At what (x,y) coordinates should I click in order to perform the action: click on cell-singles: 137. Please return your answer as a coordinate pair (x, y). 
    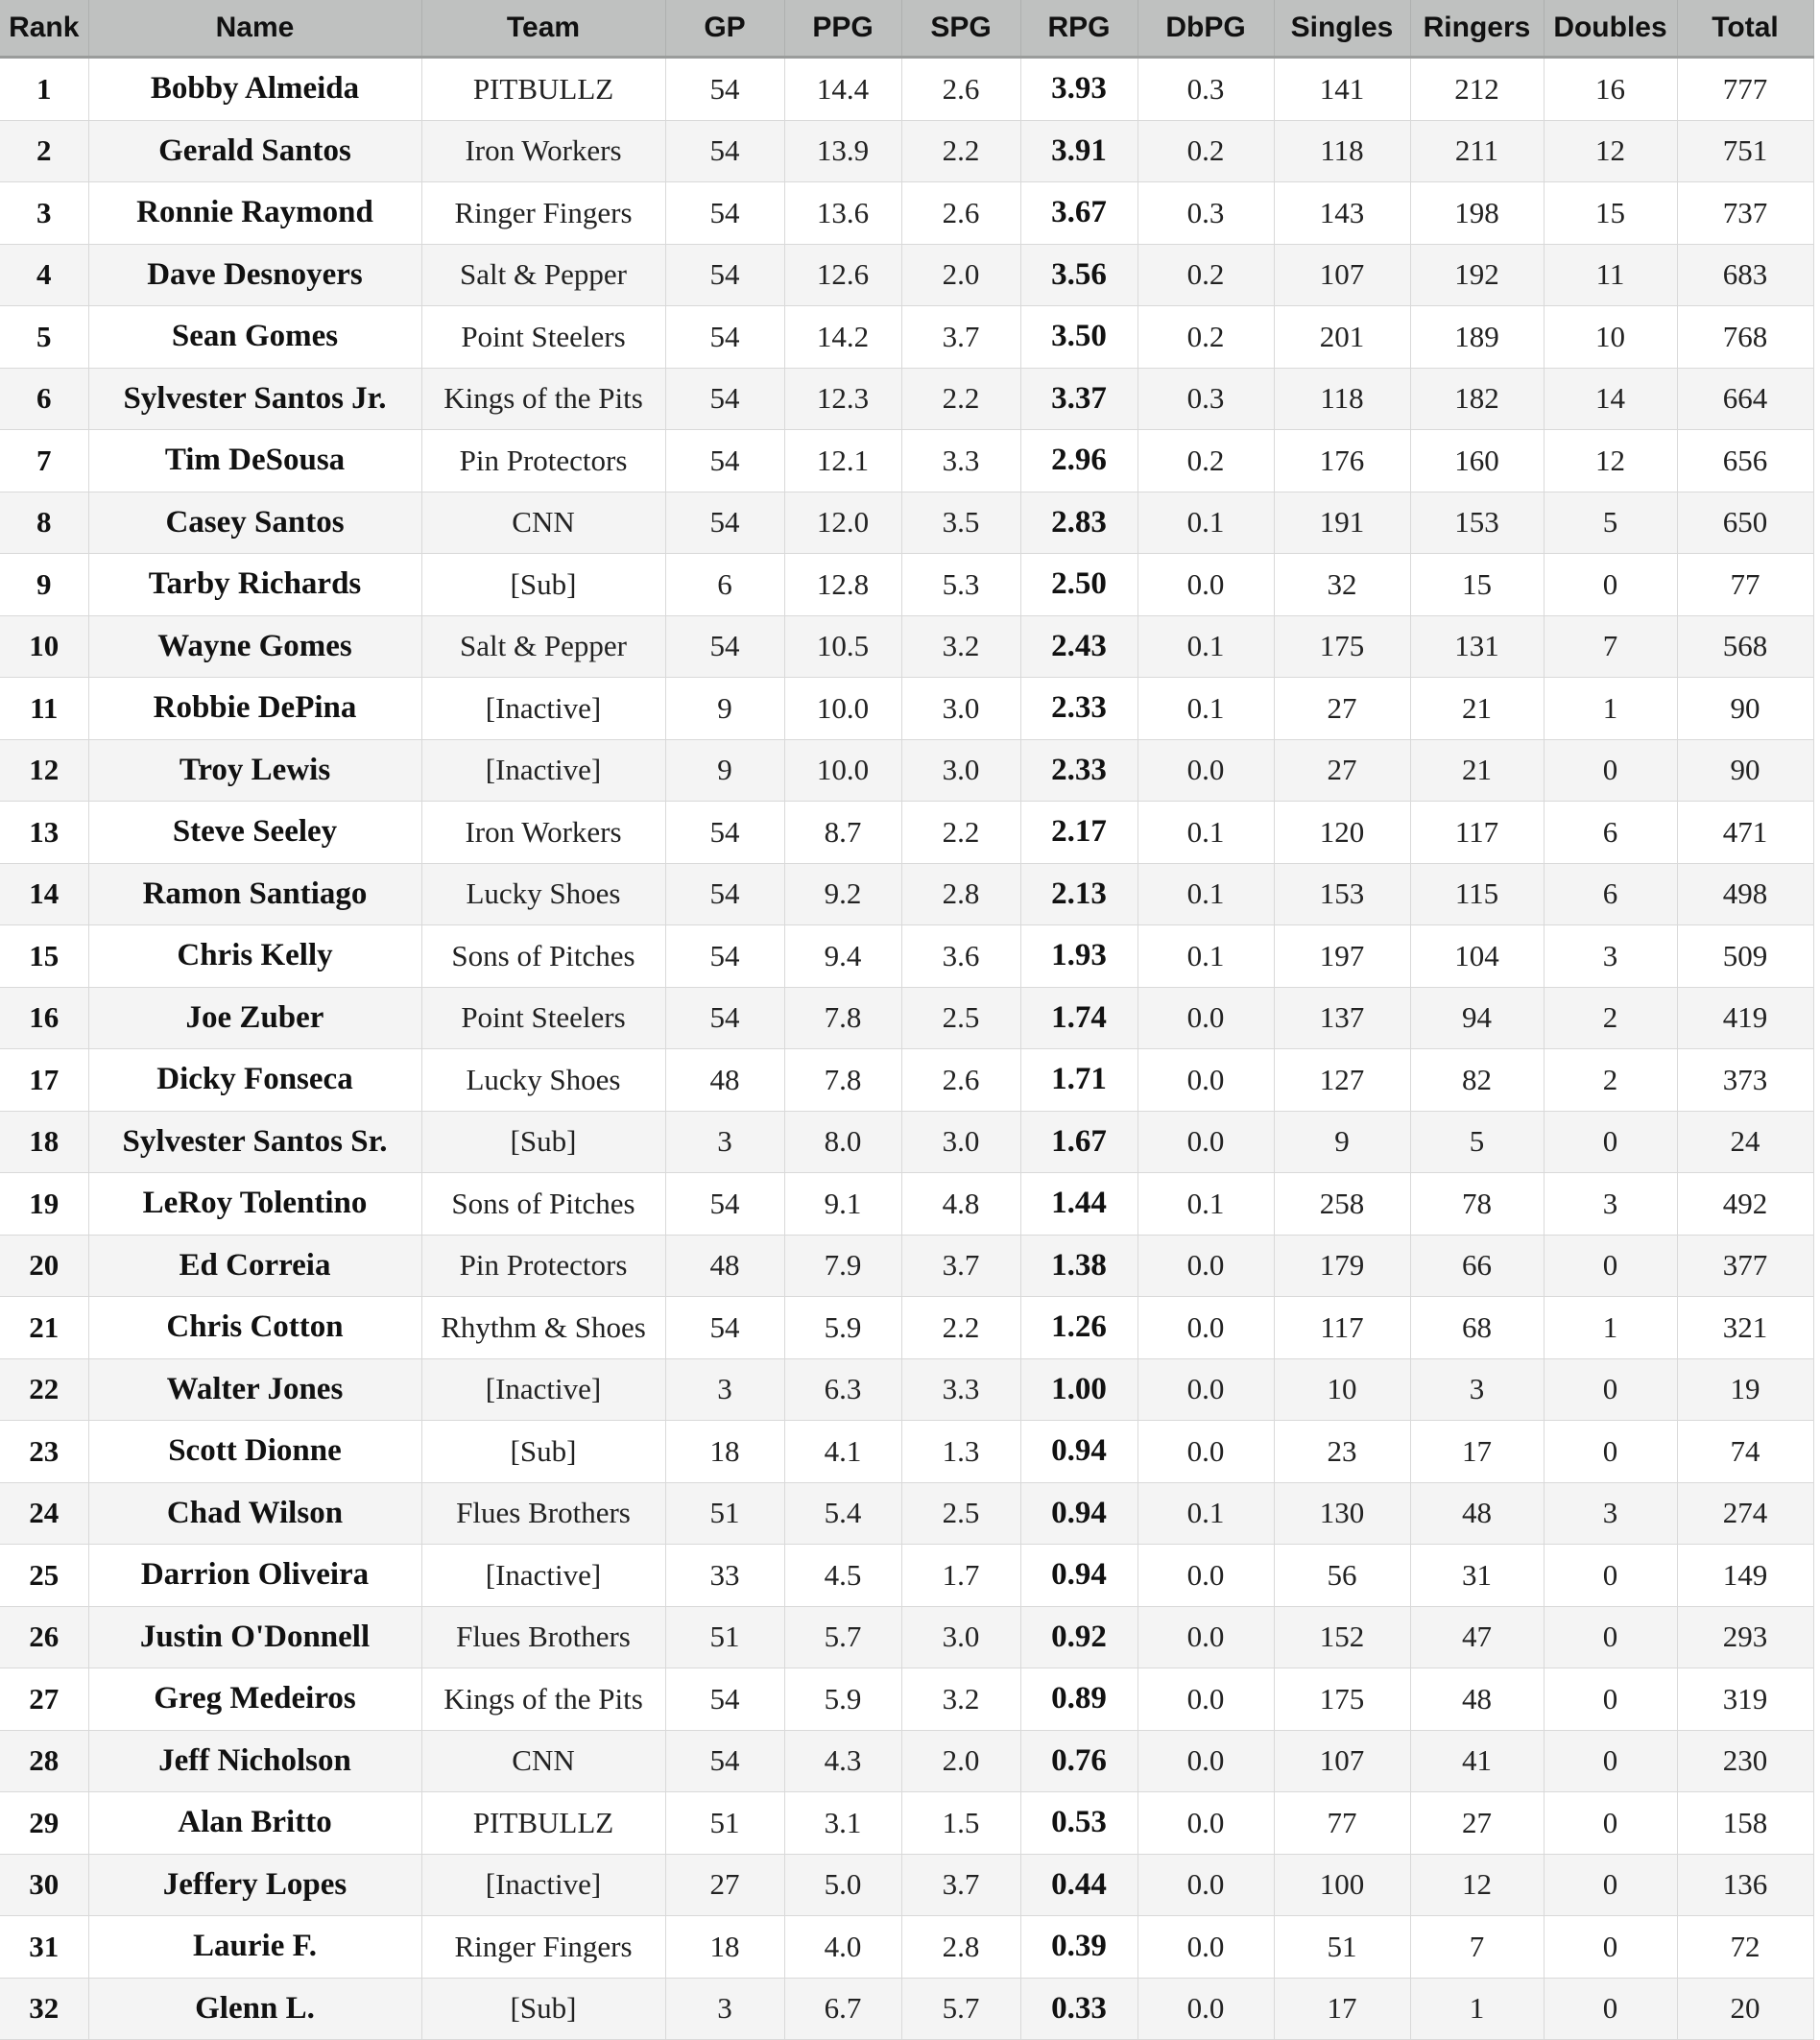
    Looking at the image, I should click on (1342, 1018).